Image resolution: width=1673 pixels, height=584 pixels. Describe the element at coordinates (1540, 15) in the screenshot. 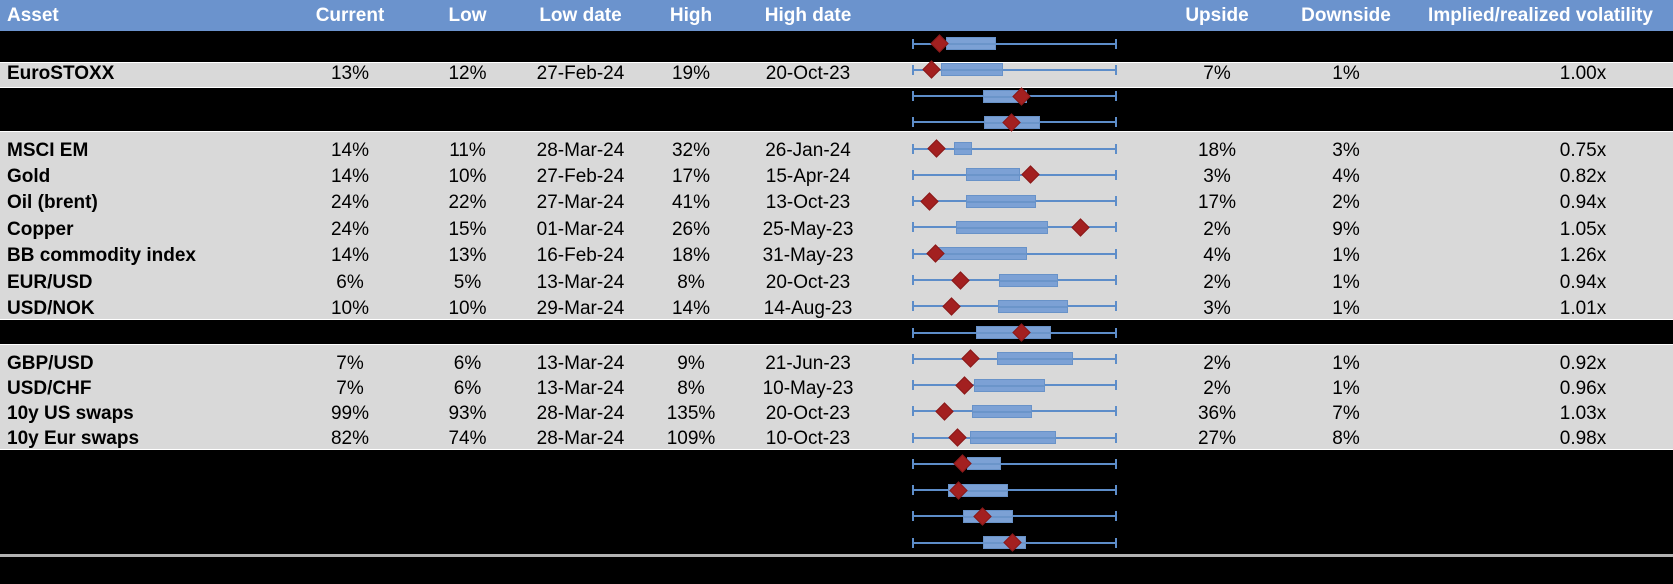

I see `column-header-implied_realized: Implied/realized volatility` at that location.